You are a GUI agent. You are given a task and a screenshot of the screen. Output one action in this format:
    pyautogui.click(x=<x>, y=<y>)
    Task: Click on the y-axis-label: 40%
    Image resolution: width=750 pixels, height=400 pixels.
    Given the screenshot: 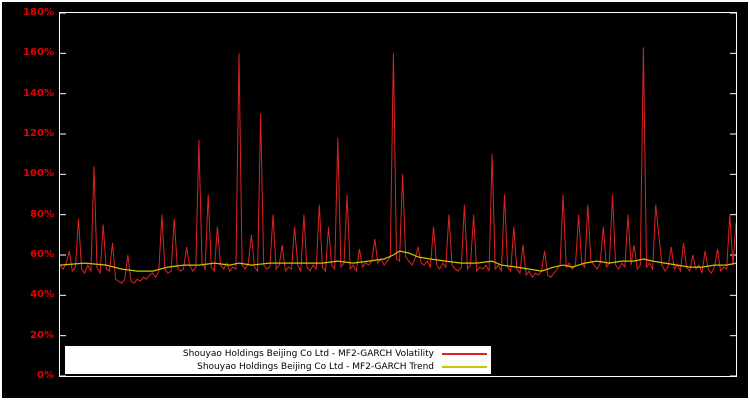 What is the action you would take?
    pyautogui.click(x=42, y=295)
    